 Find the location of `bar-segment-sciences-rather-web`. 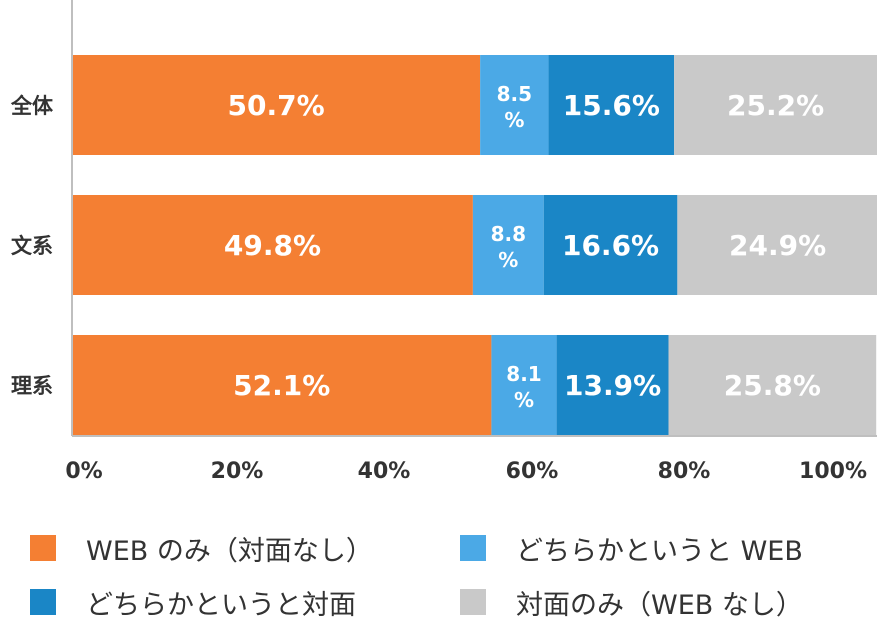

bar-segment-sciences-rather-web is located at coordinates (524, 385).